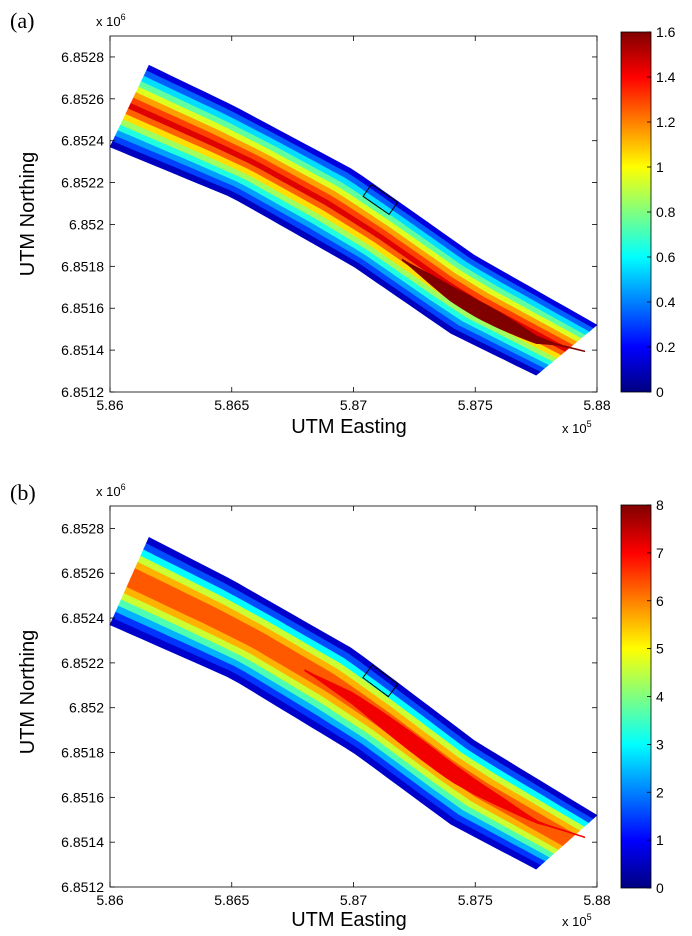 The height and width of the screenshot is (936, 692). I want to click on panel-a-y-tick-label: 6.8514, so click(82, 350).